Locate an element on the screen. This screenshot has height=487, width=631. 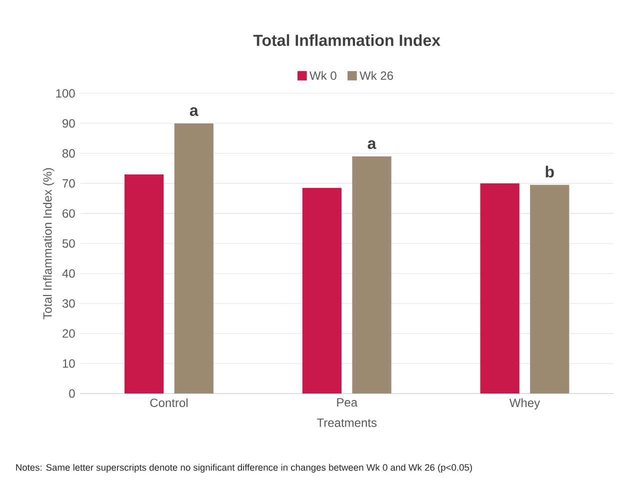
x-tick-label: Whey is located at coordinates (524, 404).